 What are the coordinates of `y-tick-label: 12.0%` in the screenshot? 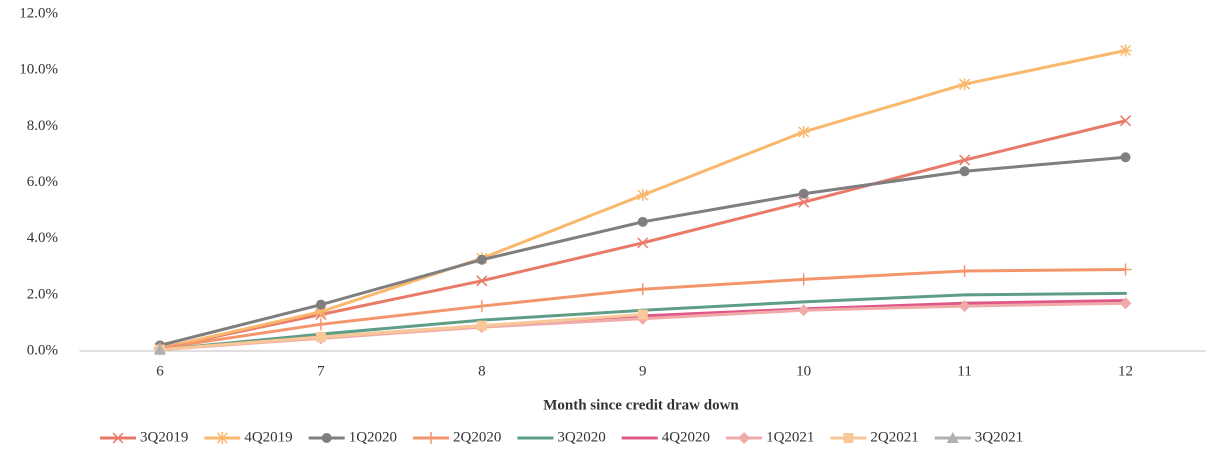 It's located at (38, 13).